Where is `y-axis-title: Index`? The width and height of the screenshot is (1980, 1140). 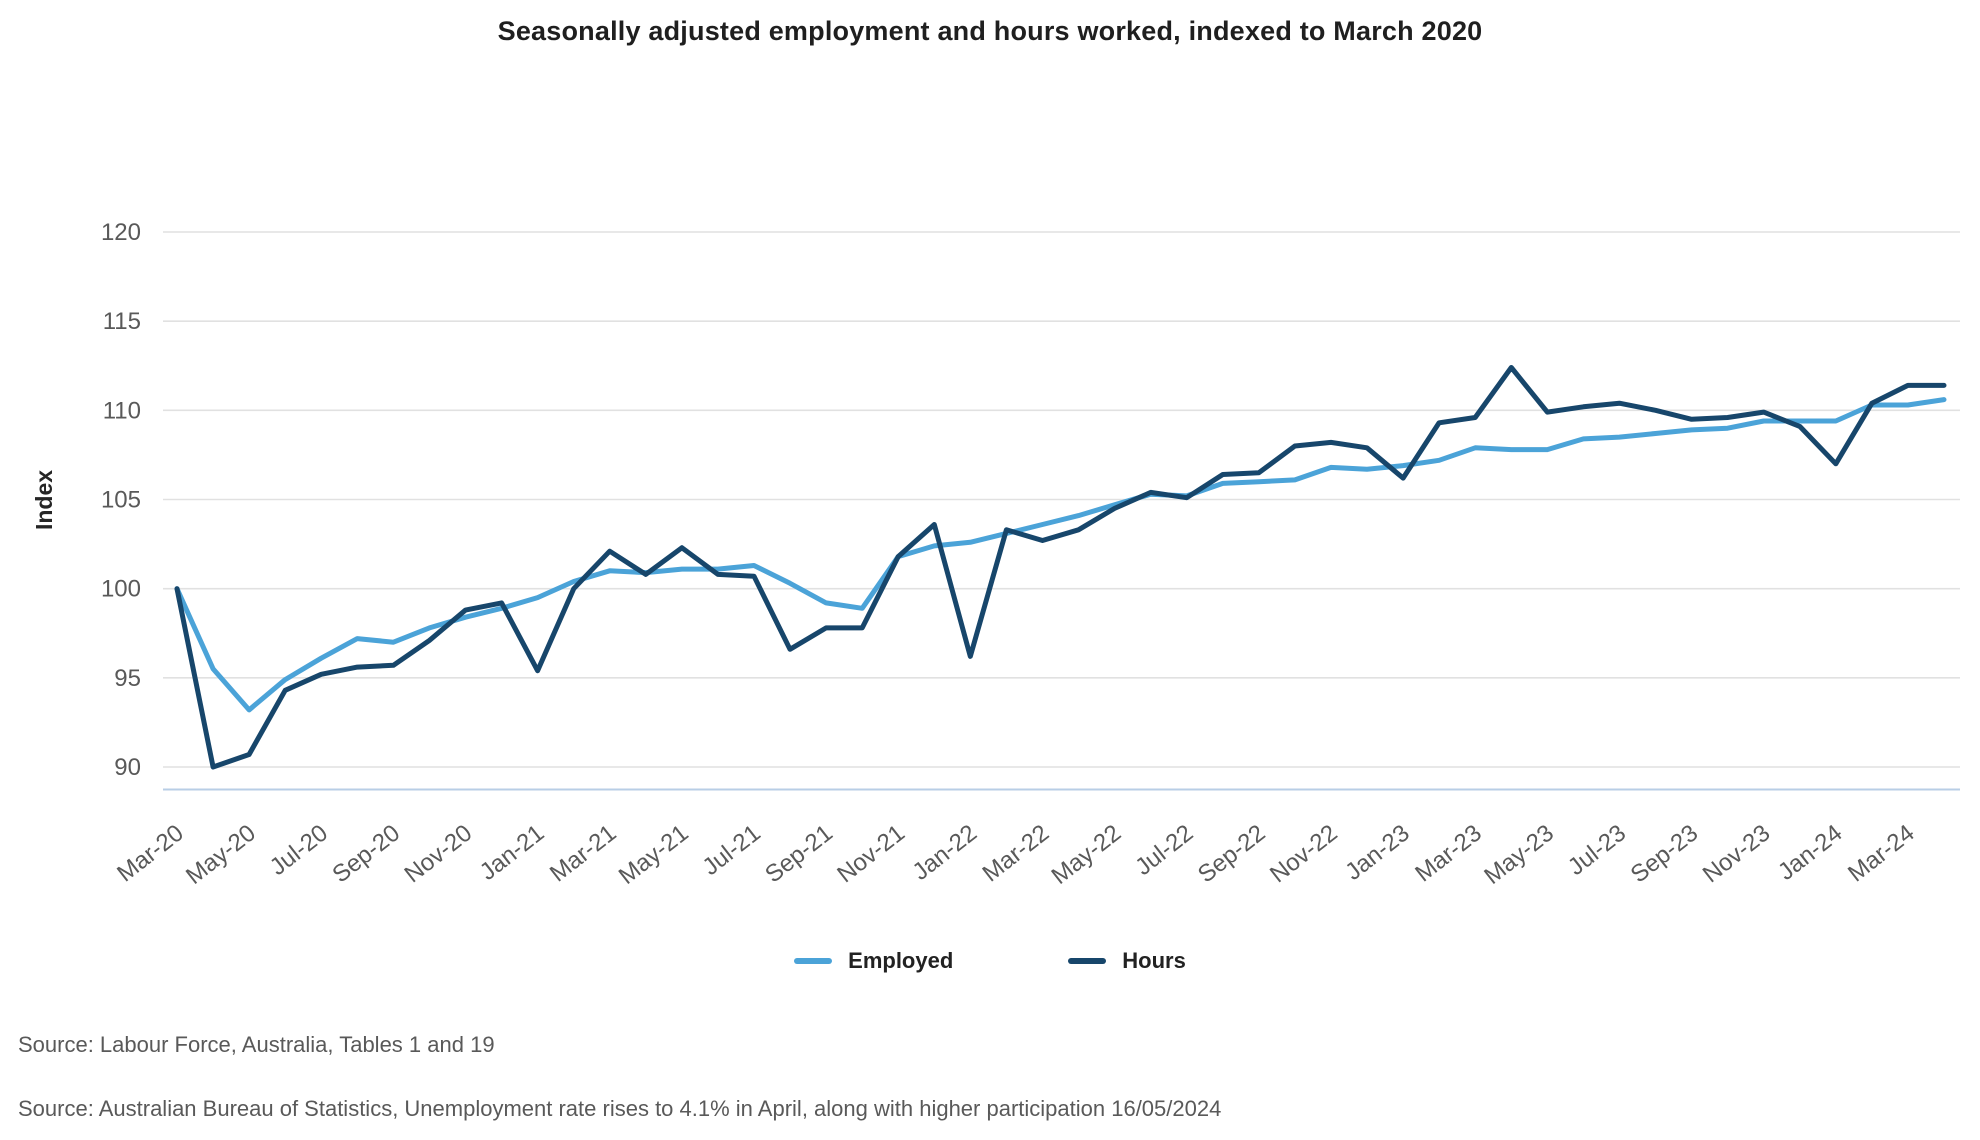 y-axis-title: Index is located at coordinates (44, 500).